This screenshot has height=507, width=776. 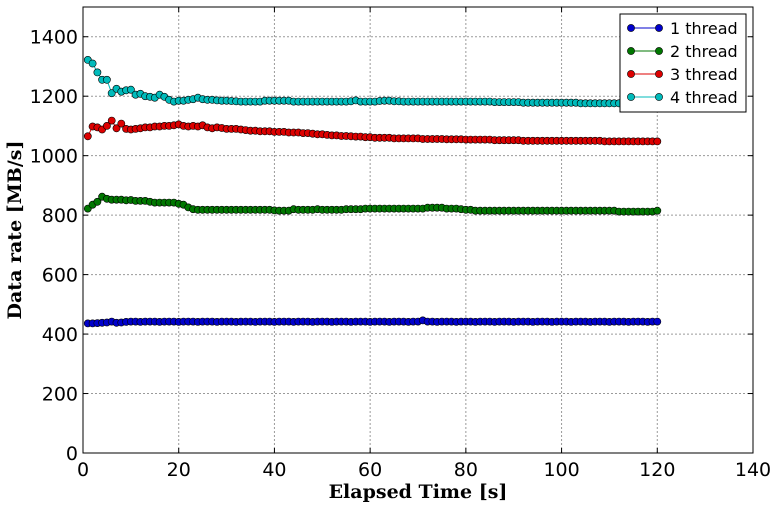 What do you see at coordinates (83, 470) in the screenshot?
I see `x-tick-label: 0` at bounding box center [83, 470].